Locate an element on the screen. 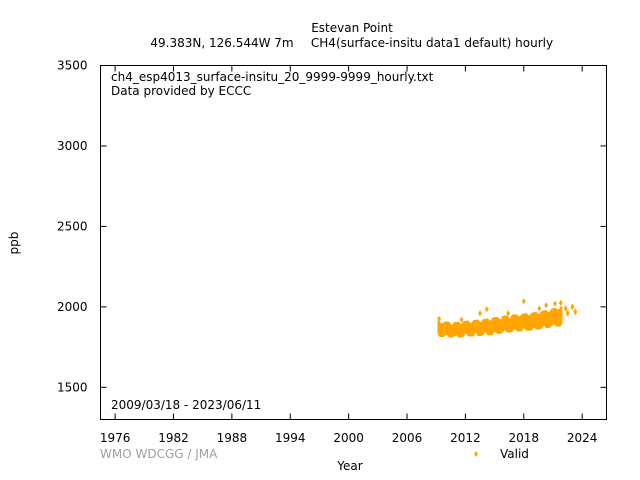 This screenshot has width=640, height=480. x-axis-label: Year is located at coordinates (349, 466).